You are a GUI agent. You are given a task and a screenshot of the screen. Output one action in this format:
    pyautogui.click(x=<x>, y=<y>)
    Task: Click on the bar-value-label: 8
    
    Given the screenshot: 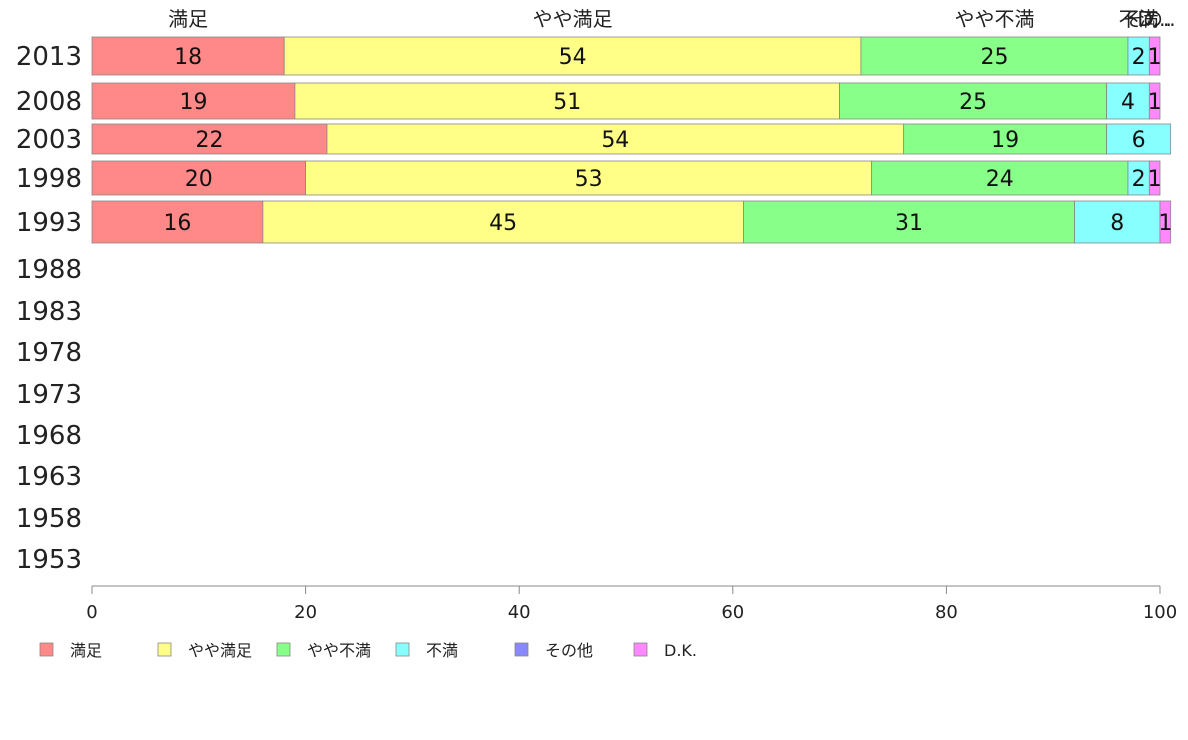 What is the action you would take?
    pyautogui.click(x=1117, y=223)
    